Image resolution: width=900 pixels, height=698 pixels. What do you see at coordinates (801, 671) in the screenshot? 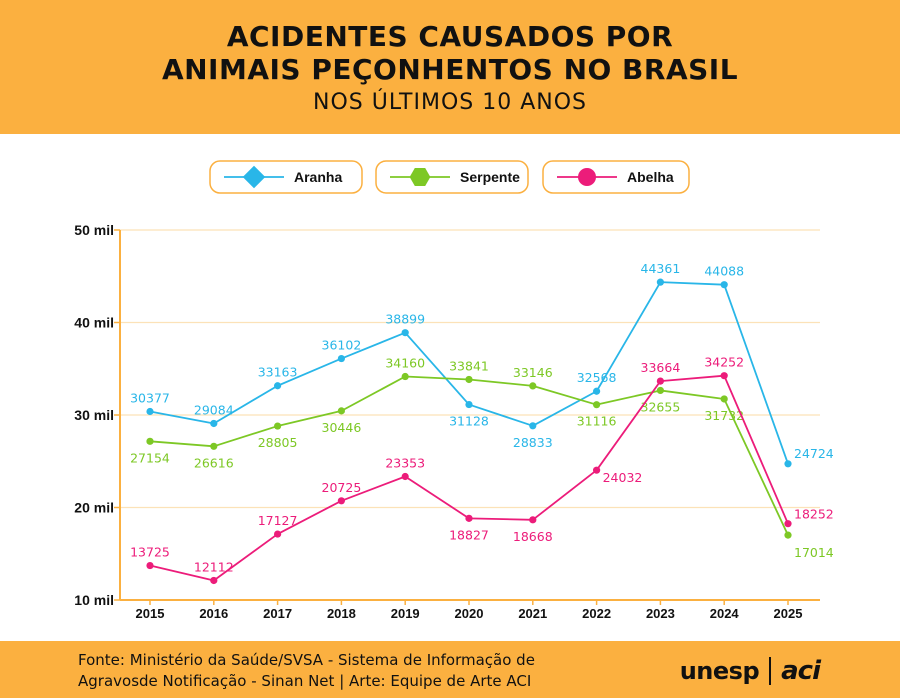
I see `aci-logo: aci` at bounding box center [801, 671].